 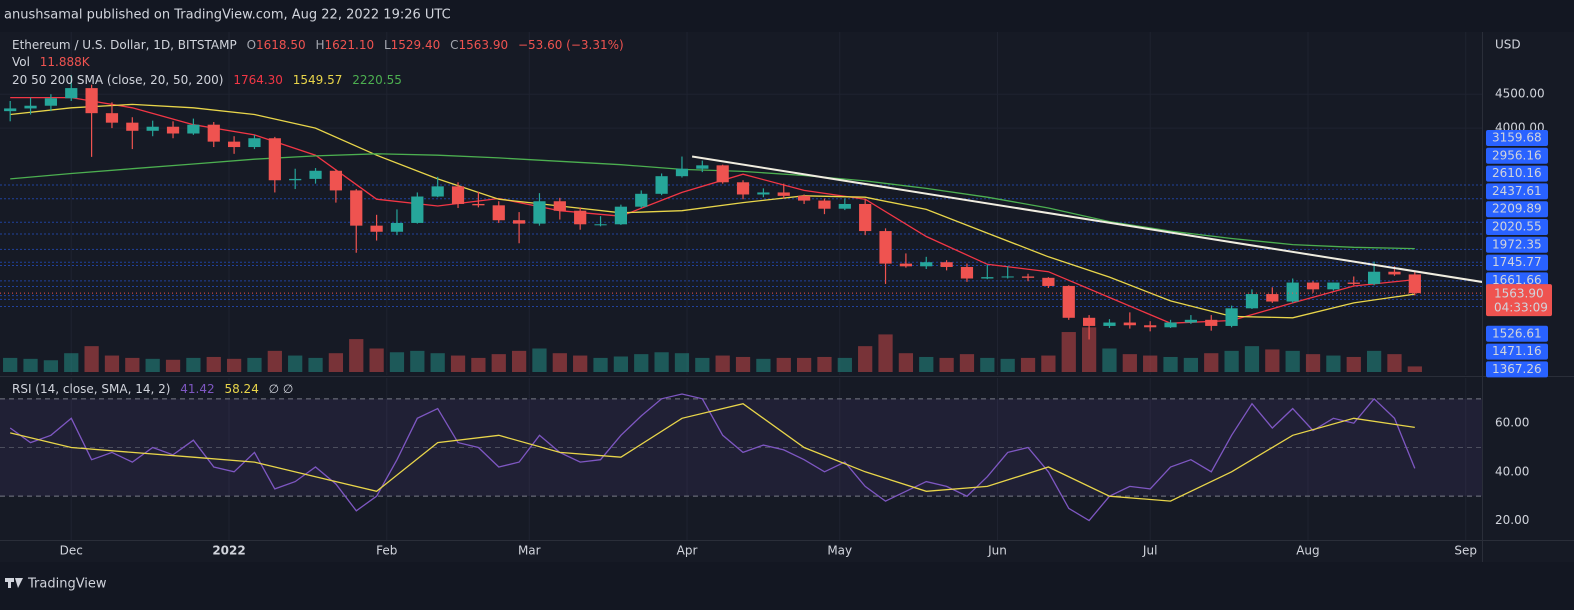 What do you see at coordinates (529, 551) in the screenshot?
I see `x-tick-label: Mar` at bounding box center [529, 551].